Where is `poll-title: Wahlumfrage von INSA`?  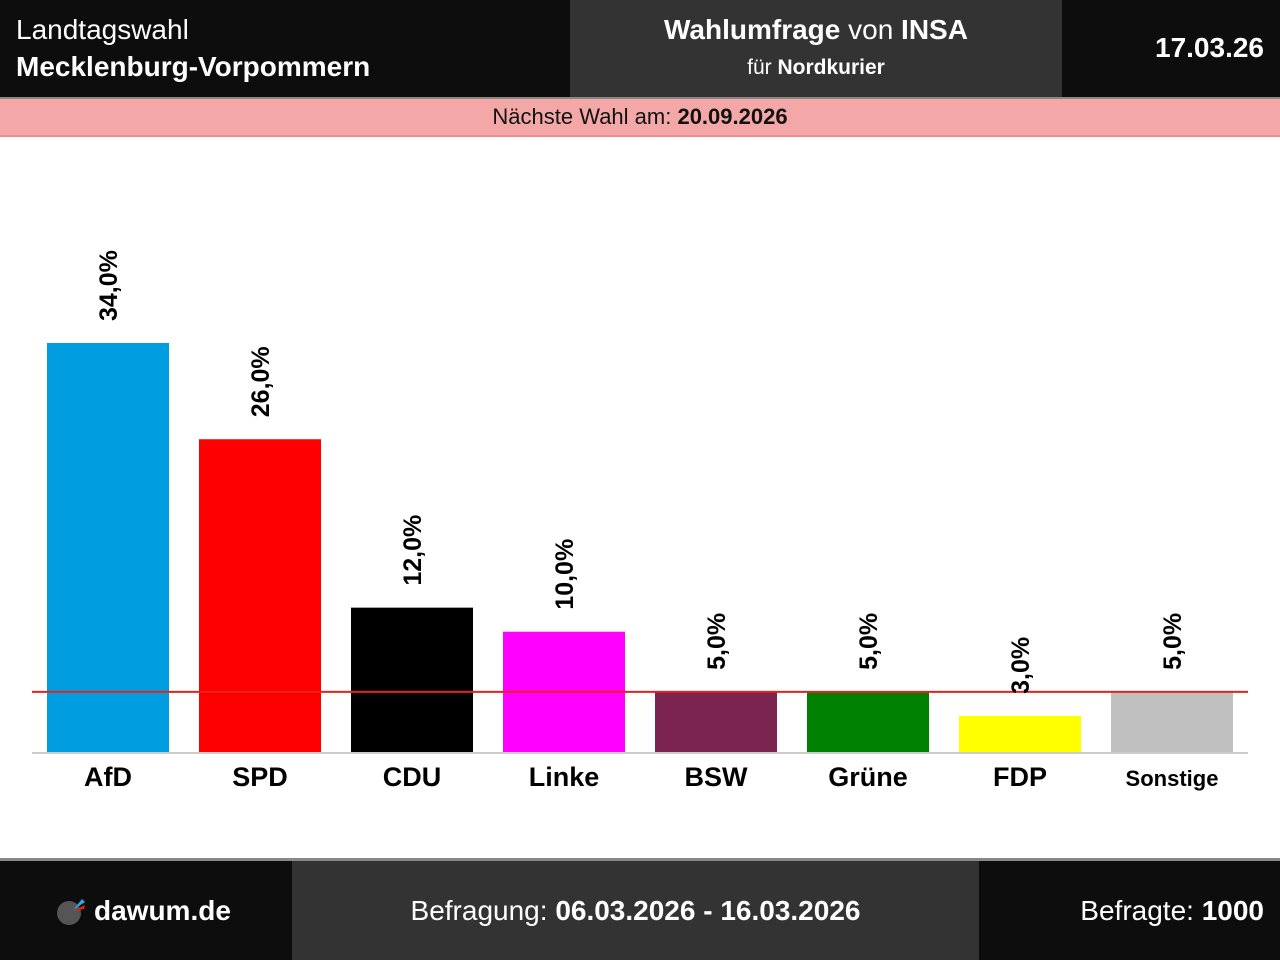 poll-title: Wahlumfrage von INSA is located at coordinates (816, 30).